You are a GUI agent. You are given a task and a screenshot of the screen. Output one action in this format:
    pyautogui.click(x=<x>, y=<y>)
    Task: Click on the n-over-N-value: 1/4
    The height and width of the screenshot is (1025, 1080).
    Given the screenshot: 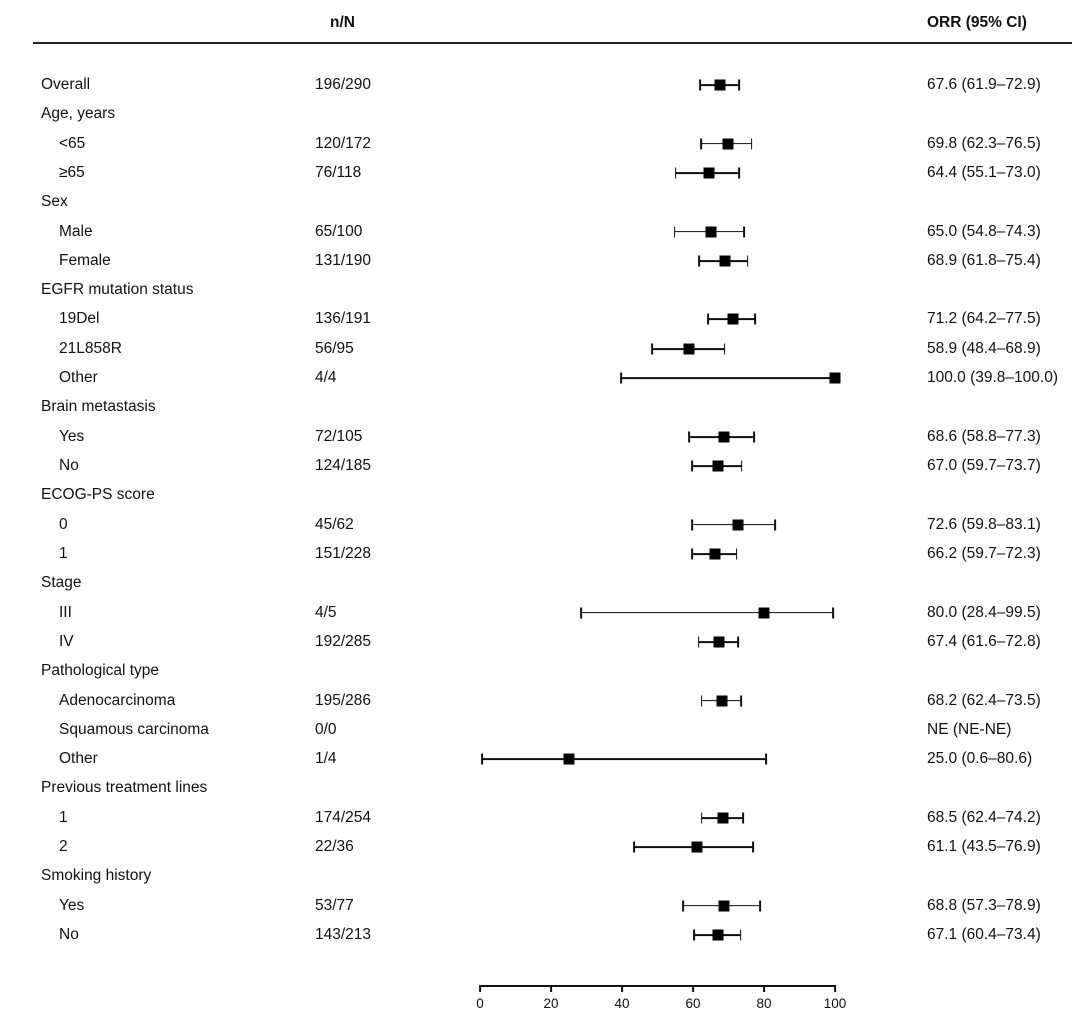 What is the action you would take?
    pyautogui.click(x=326, y=759)
    